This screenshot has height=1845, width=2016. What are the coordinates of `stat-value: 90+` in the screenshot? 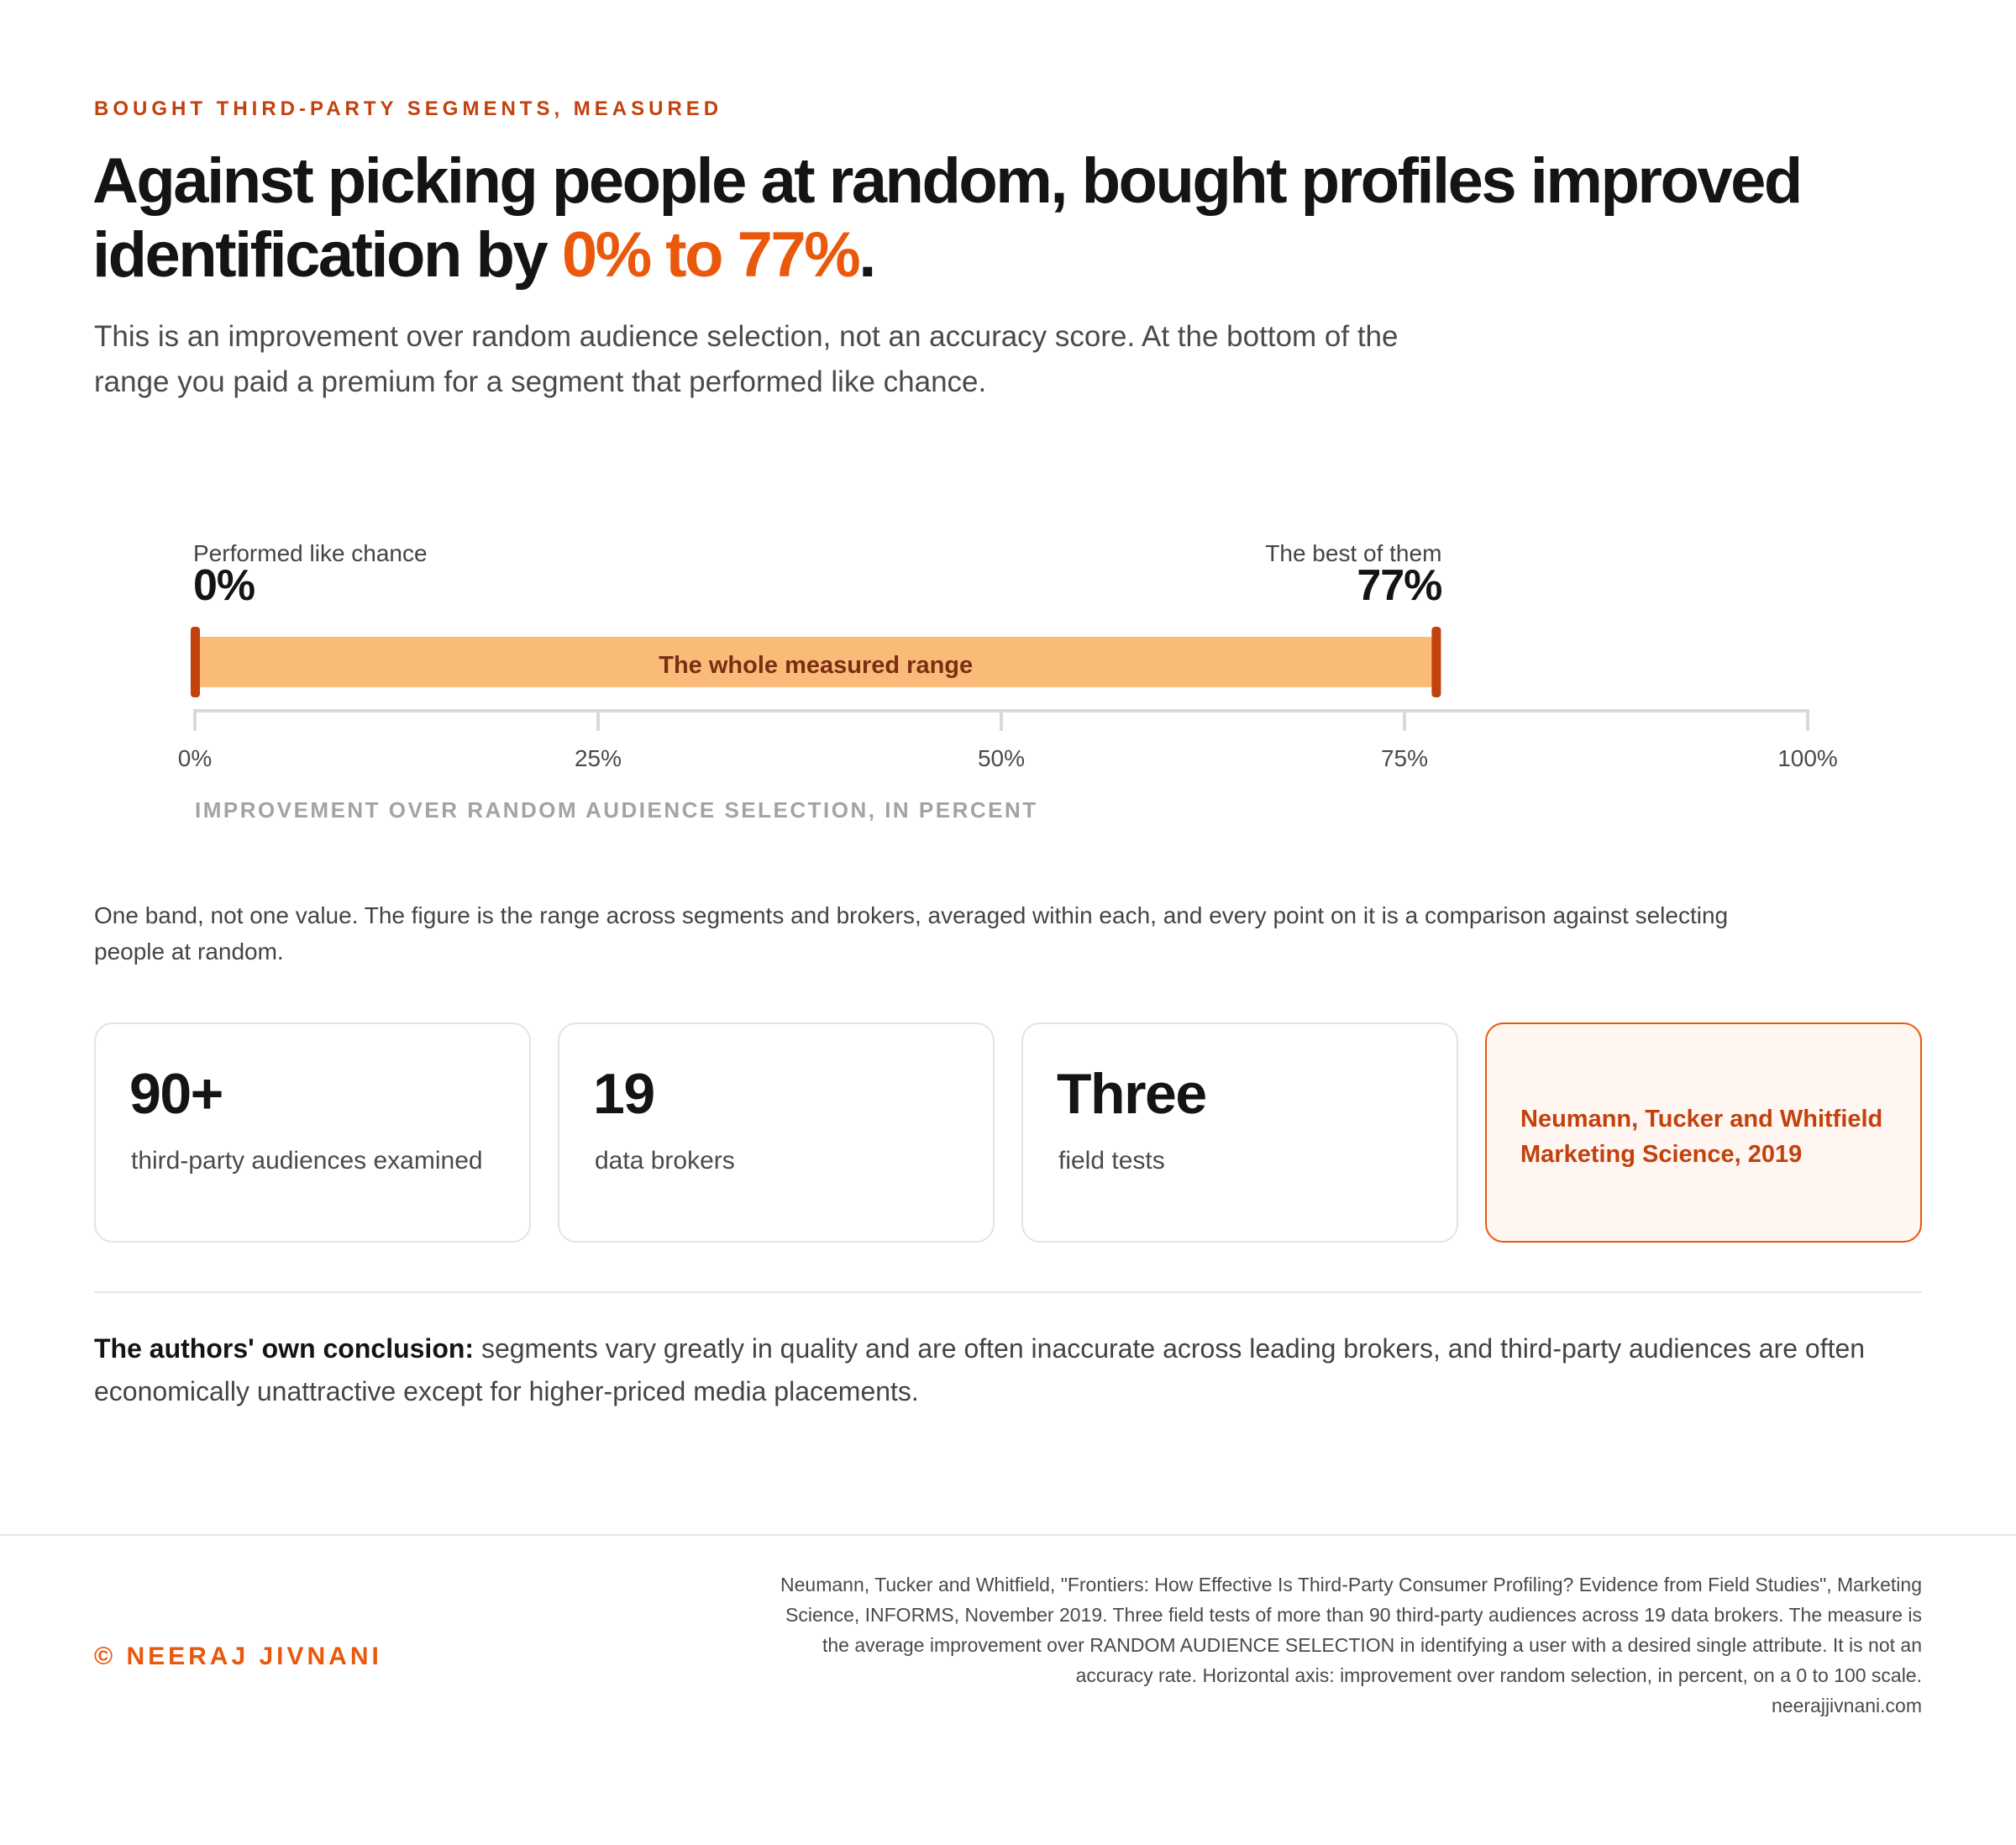 It's located at (176, 1094).